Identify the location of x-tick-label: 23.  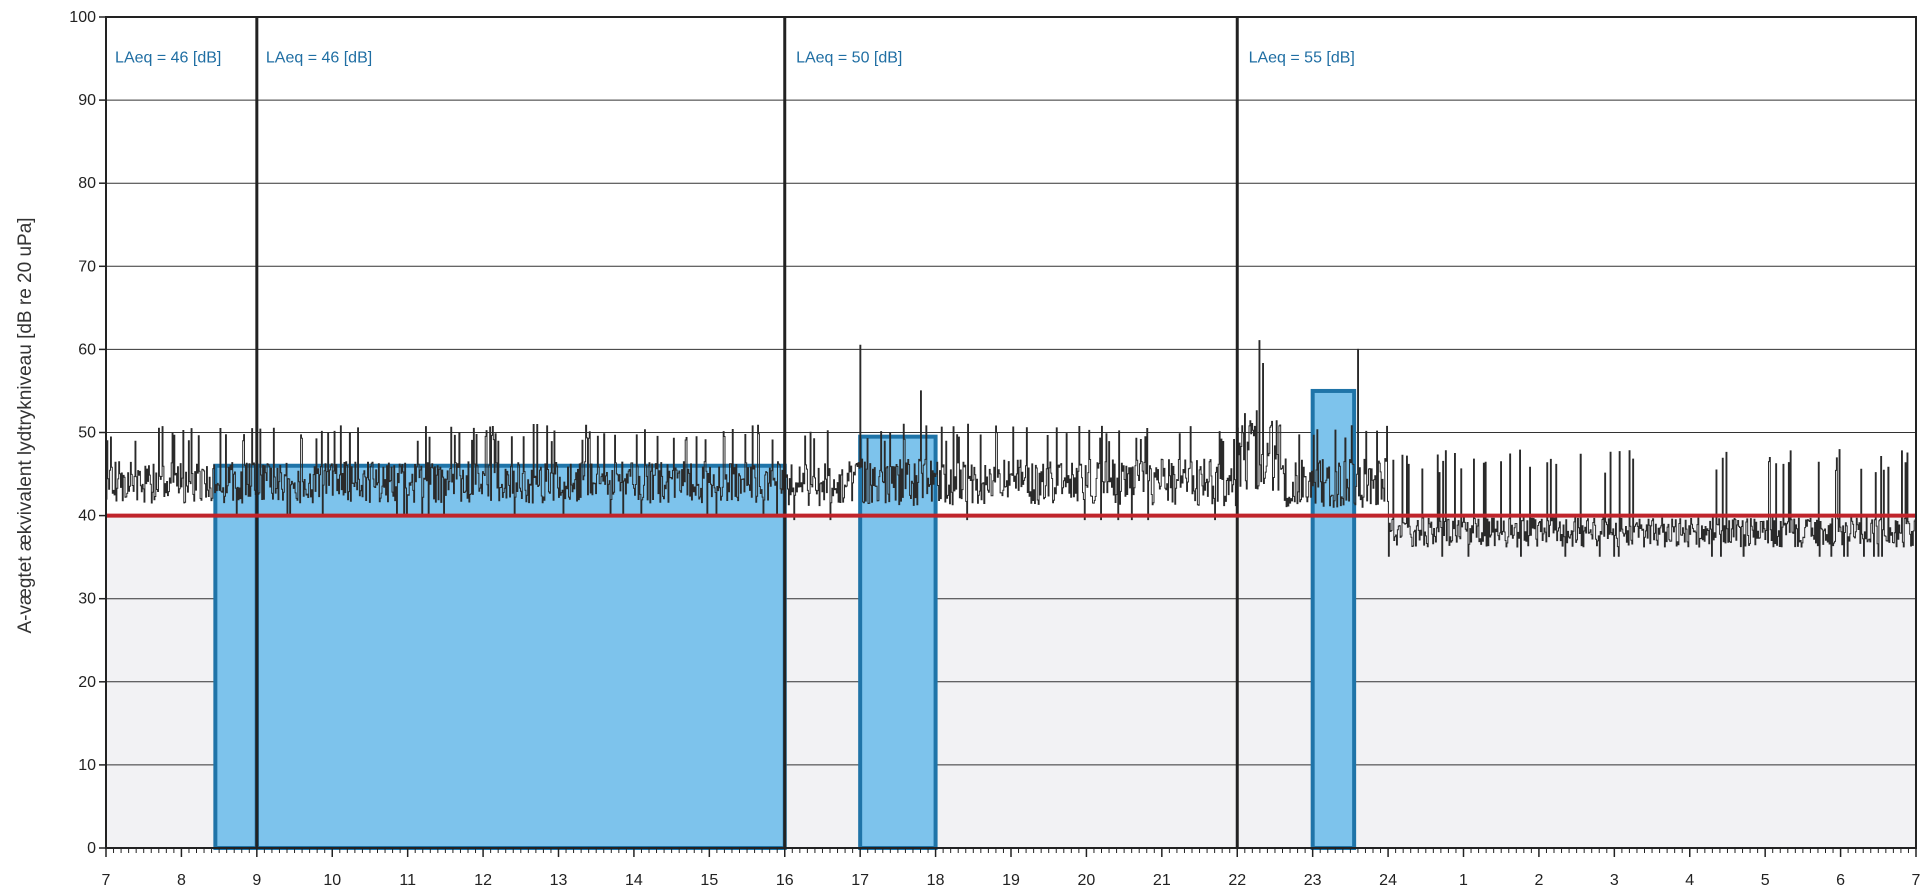
(1313, 880).